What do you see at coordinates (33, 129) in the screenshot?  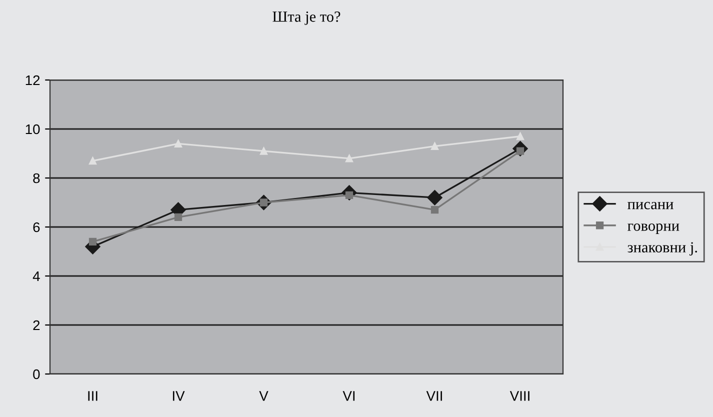 I see `y-tick-label: 10` at bounding box center [33, 129].